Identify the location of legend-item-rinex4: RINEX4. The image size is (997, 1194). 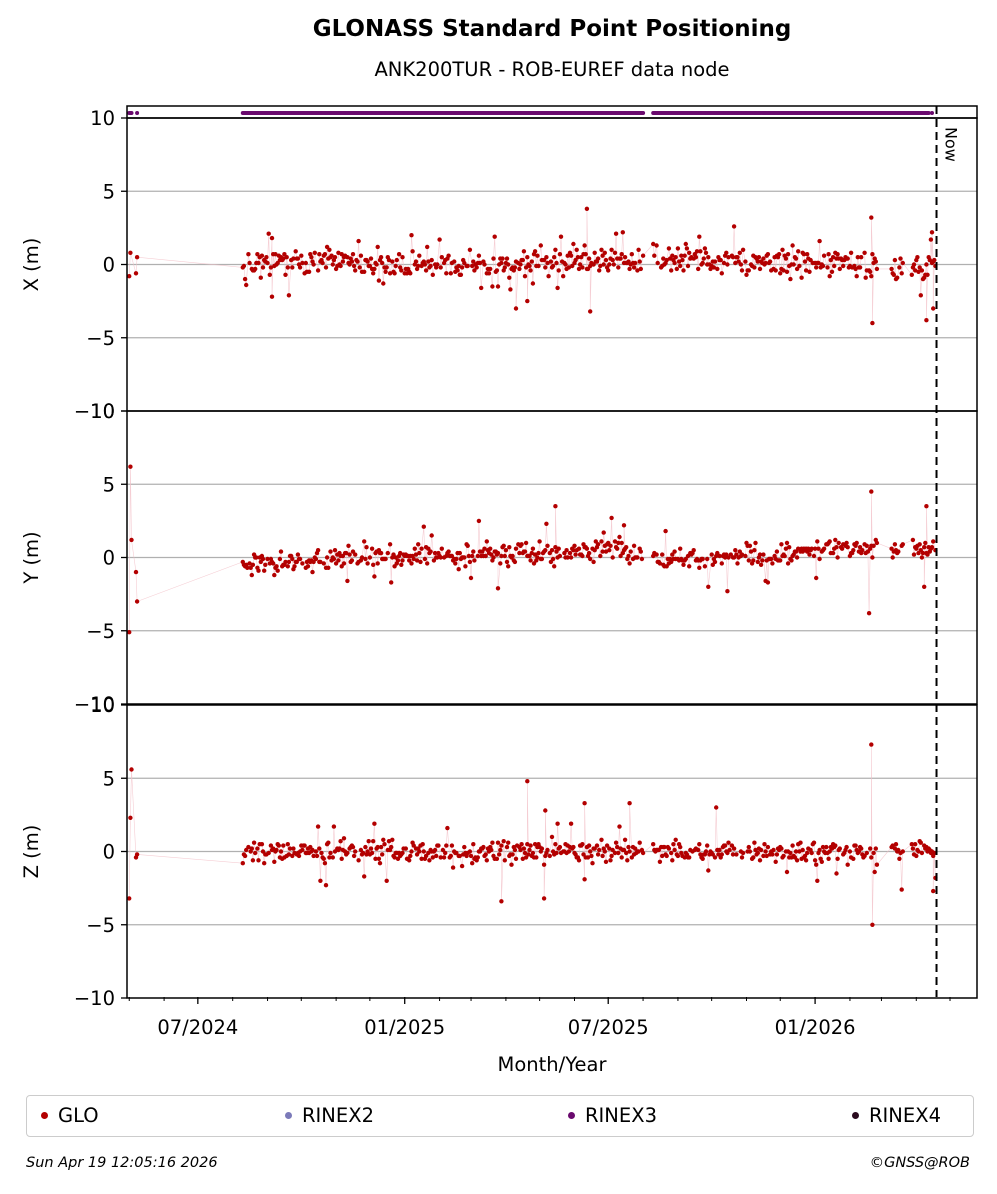
(896, 1115).